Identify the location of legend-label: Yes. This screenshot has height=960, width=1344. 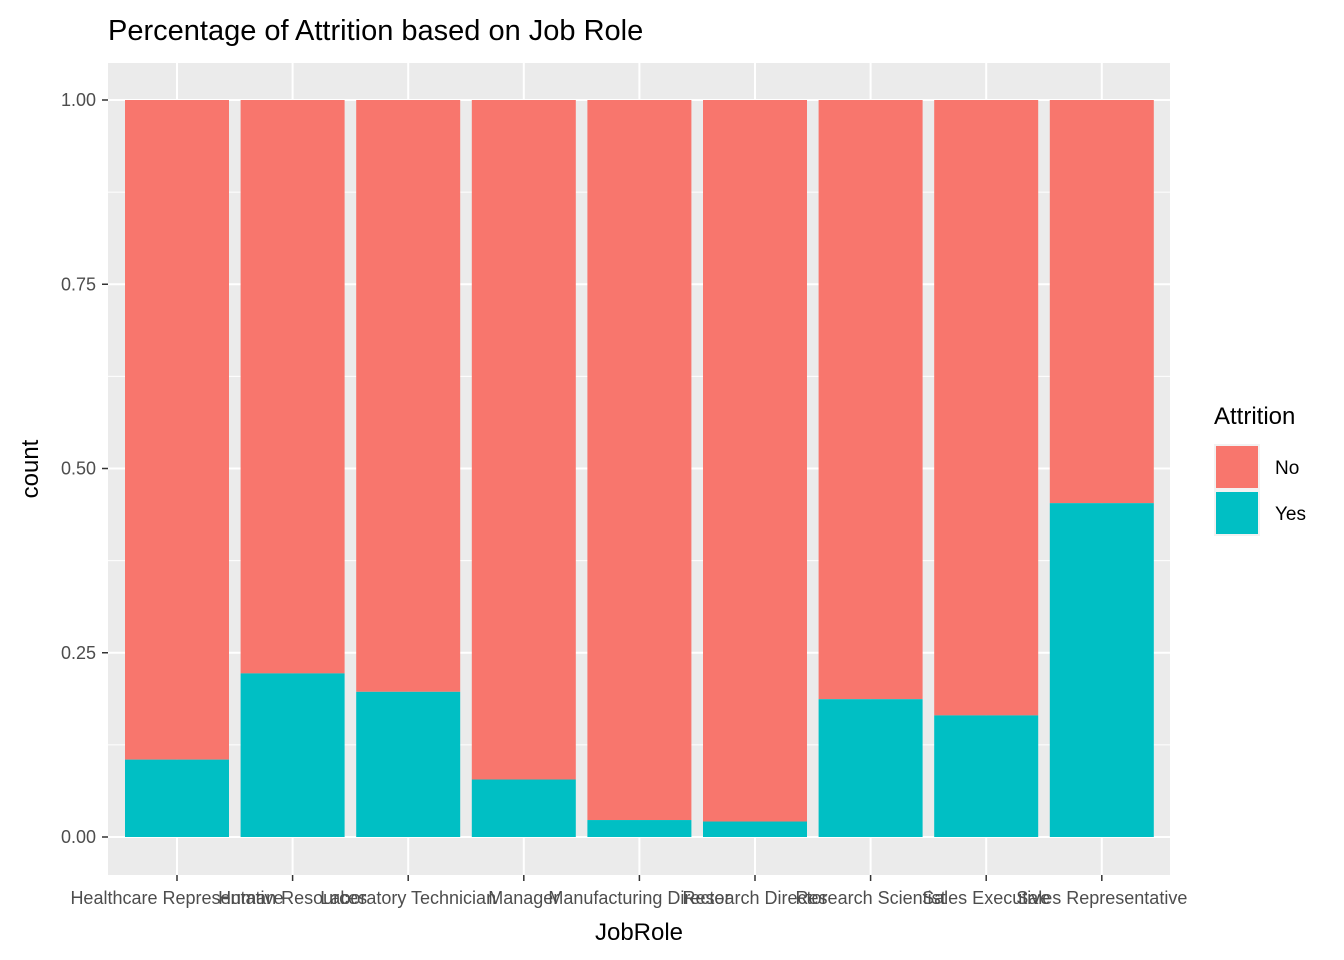
(1290, 514).